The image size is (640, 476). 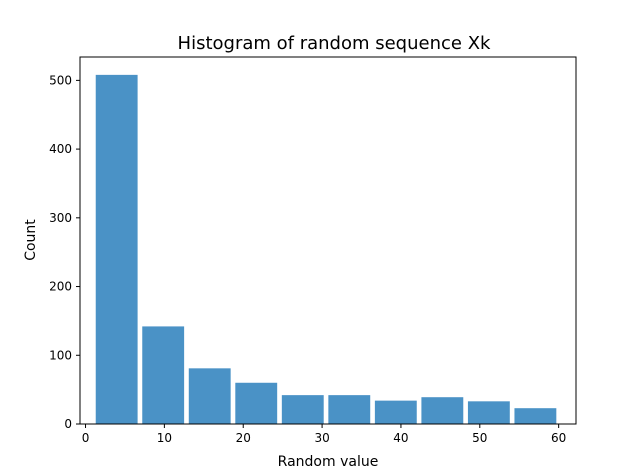 What do you see at coordinates (334, 43) in the screenshot?
I see `chart-title: Histogram of random sequence Xk` at bounding box center [334, 43].